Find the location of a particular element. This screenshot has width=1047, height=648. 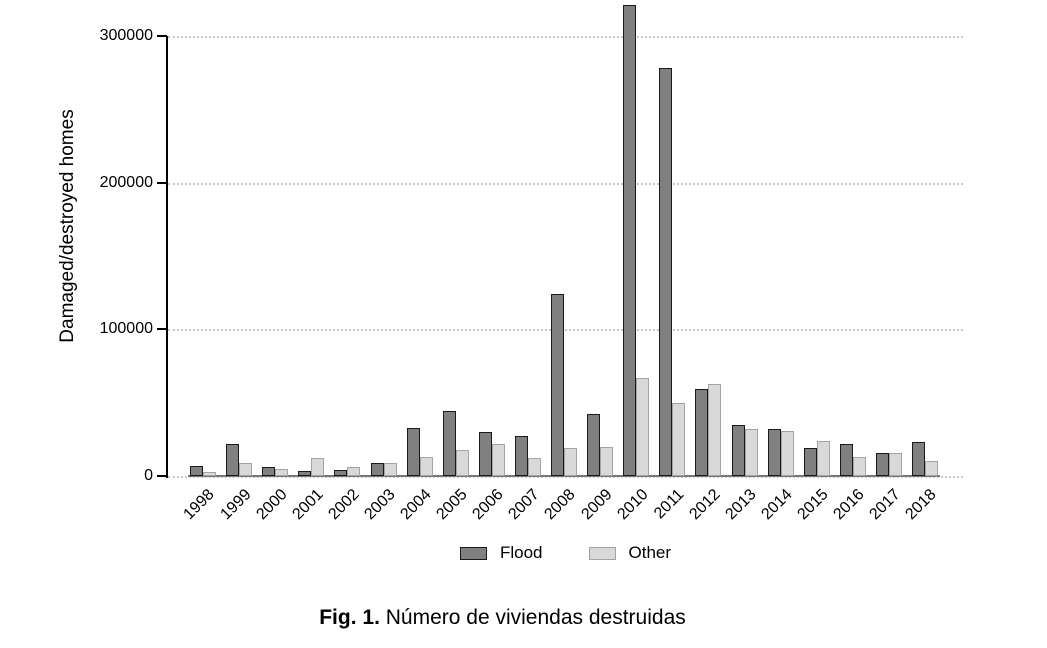

bar-flood-2006 is located at coordinates (485, 454).